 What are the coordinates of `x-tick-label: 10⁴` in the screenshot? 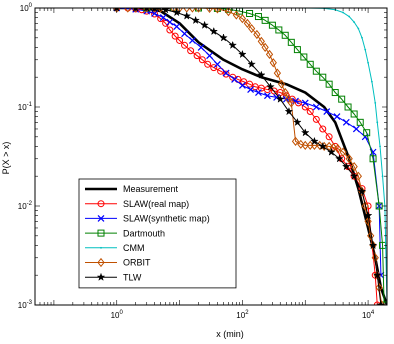 It's located at (368, 315).